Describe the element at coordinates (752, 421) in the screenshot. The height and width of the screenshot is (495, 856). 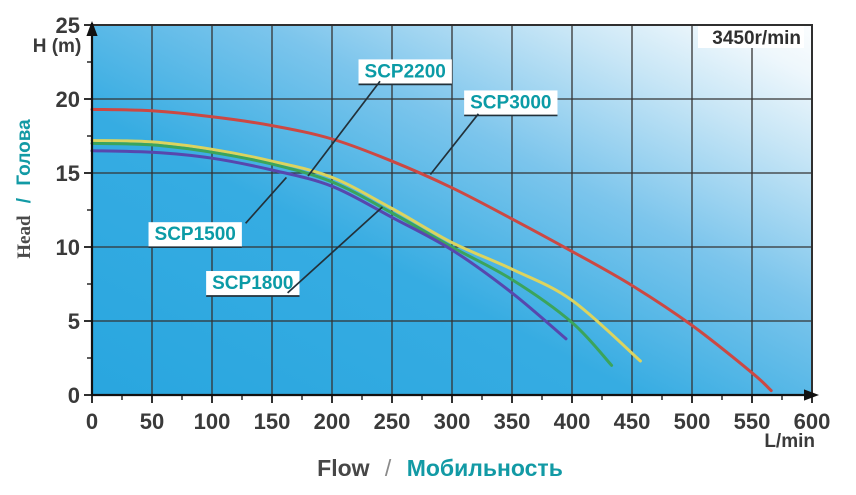
I see `x-tick-label: 550` at that location.